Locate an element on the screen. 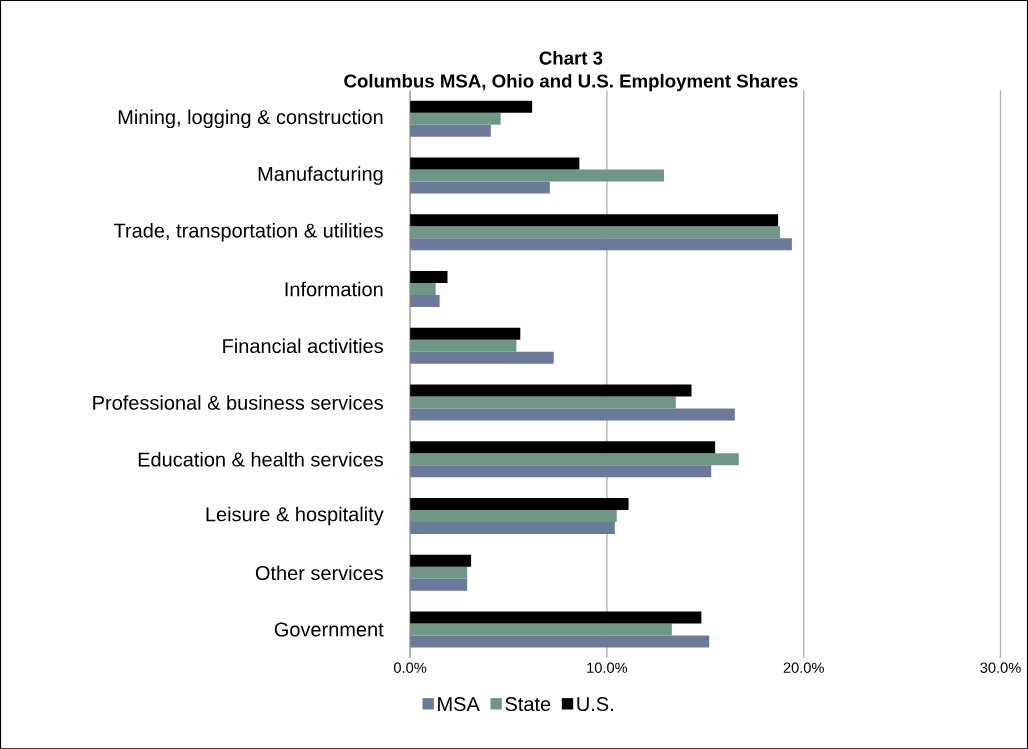 The width and height of the screenshot is (1028, 749). chart-title: Chart 3 is located at coordinates (571, 57).